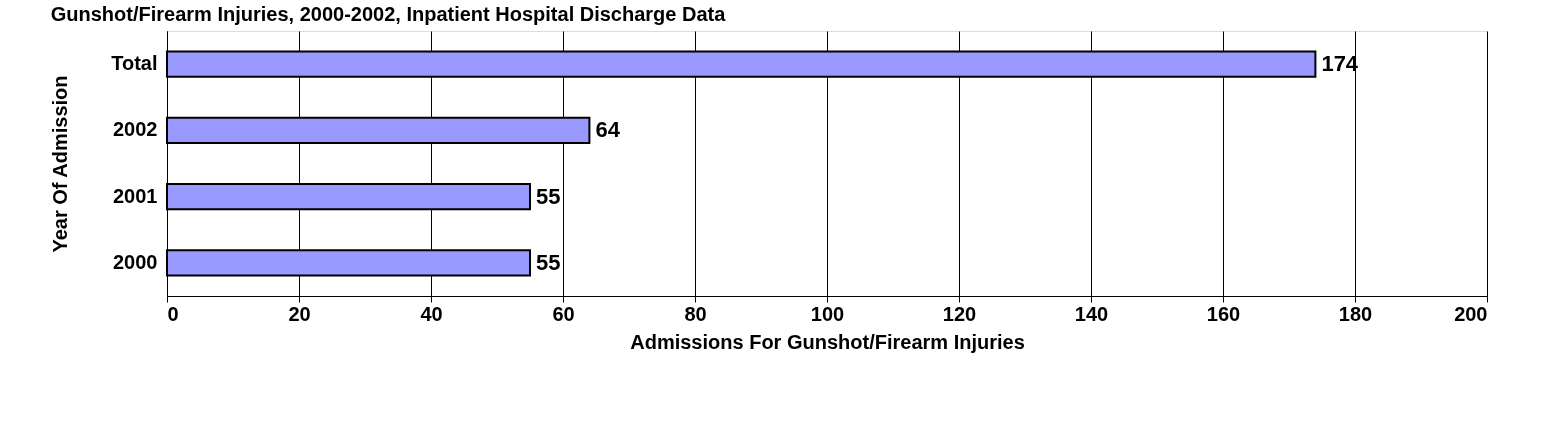 The width and height of the screenshot is (1558, 426). Describe the element at coordinates (60, 164) in the screenshot. I see `y-axis-title: Year Of Admission` at that location.